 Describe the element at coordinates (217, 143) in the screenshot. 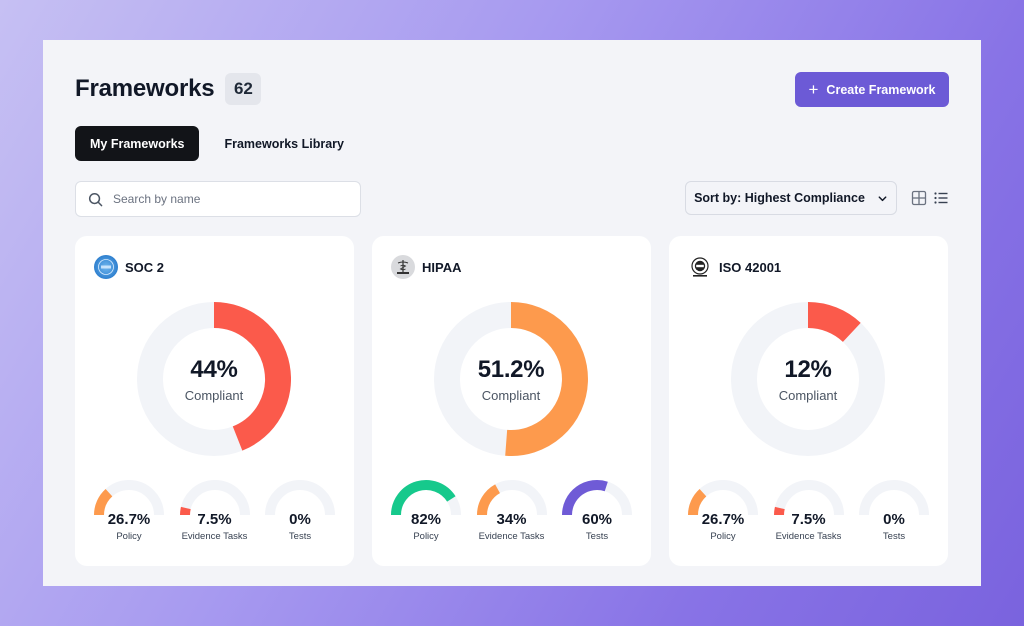

I see `framework-tabs: My Frameworks Frameworks Library` at that location.